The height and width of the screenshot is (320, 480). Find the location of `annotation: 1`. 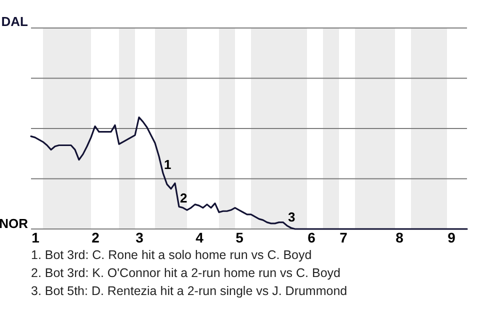

annotation: 1 is located at coordinates (168, 164).